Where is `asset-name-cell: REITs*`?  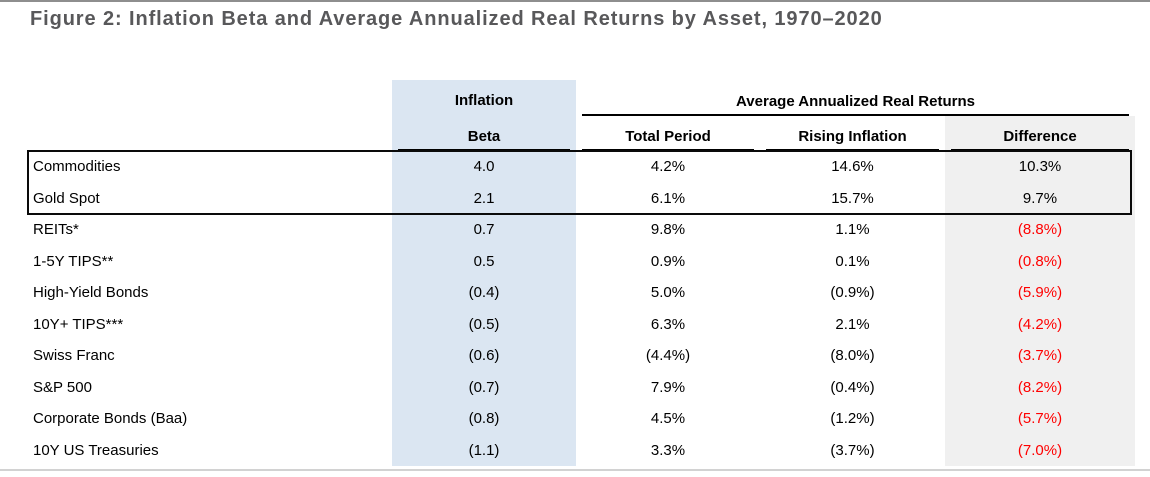
asset-name-cell: REITs* is located at coordinates (56, 230).